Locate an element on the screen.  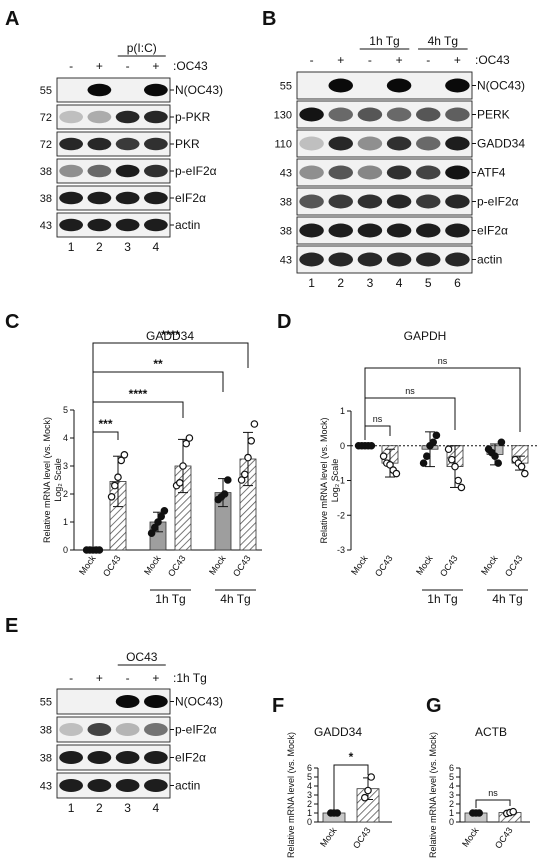
blot-row: 38 eIF2α is located at coordinates (394, 230).